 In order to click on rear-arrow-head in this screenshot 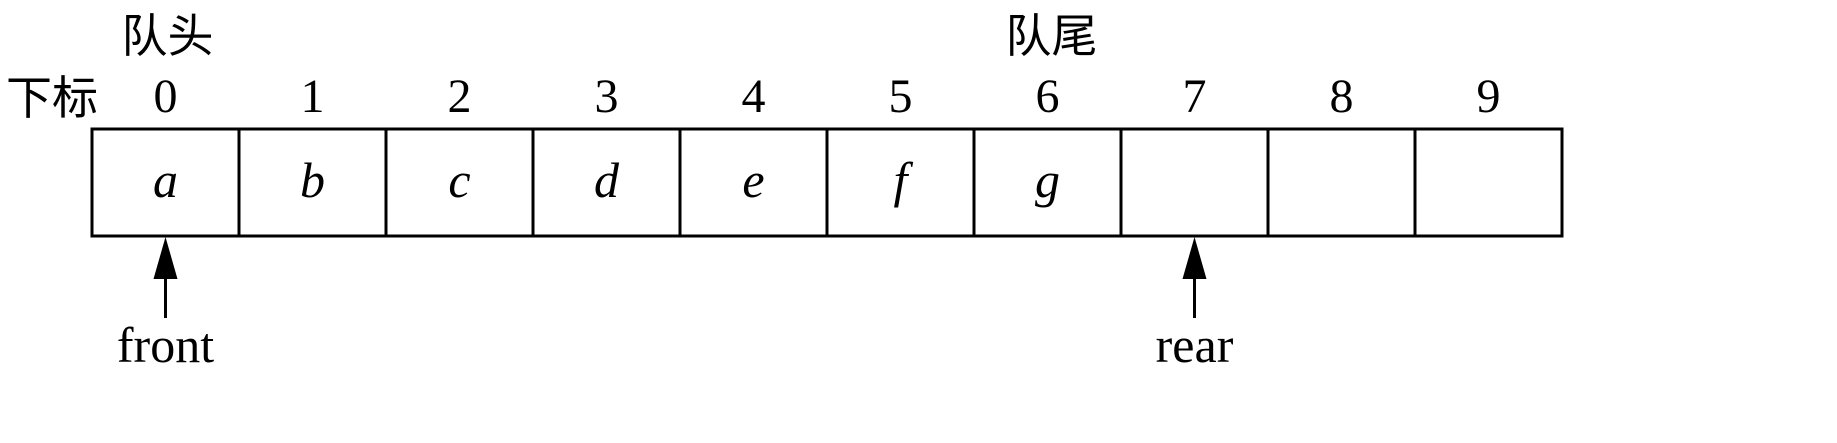, I will do `click(1194, 258)`.